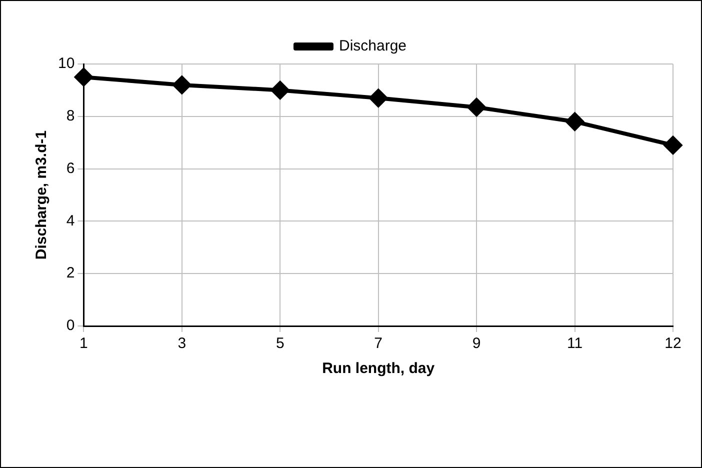 This screenshot has width=702, height=468. Describe the element at coordinates (70, 168) in the screenshot. I see `y-tick-label: 6` at that location.